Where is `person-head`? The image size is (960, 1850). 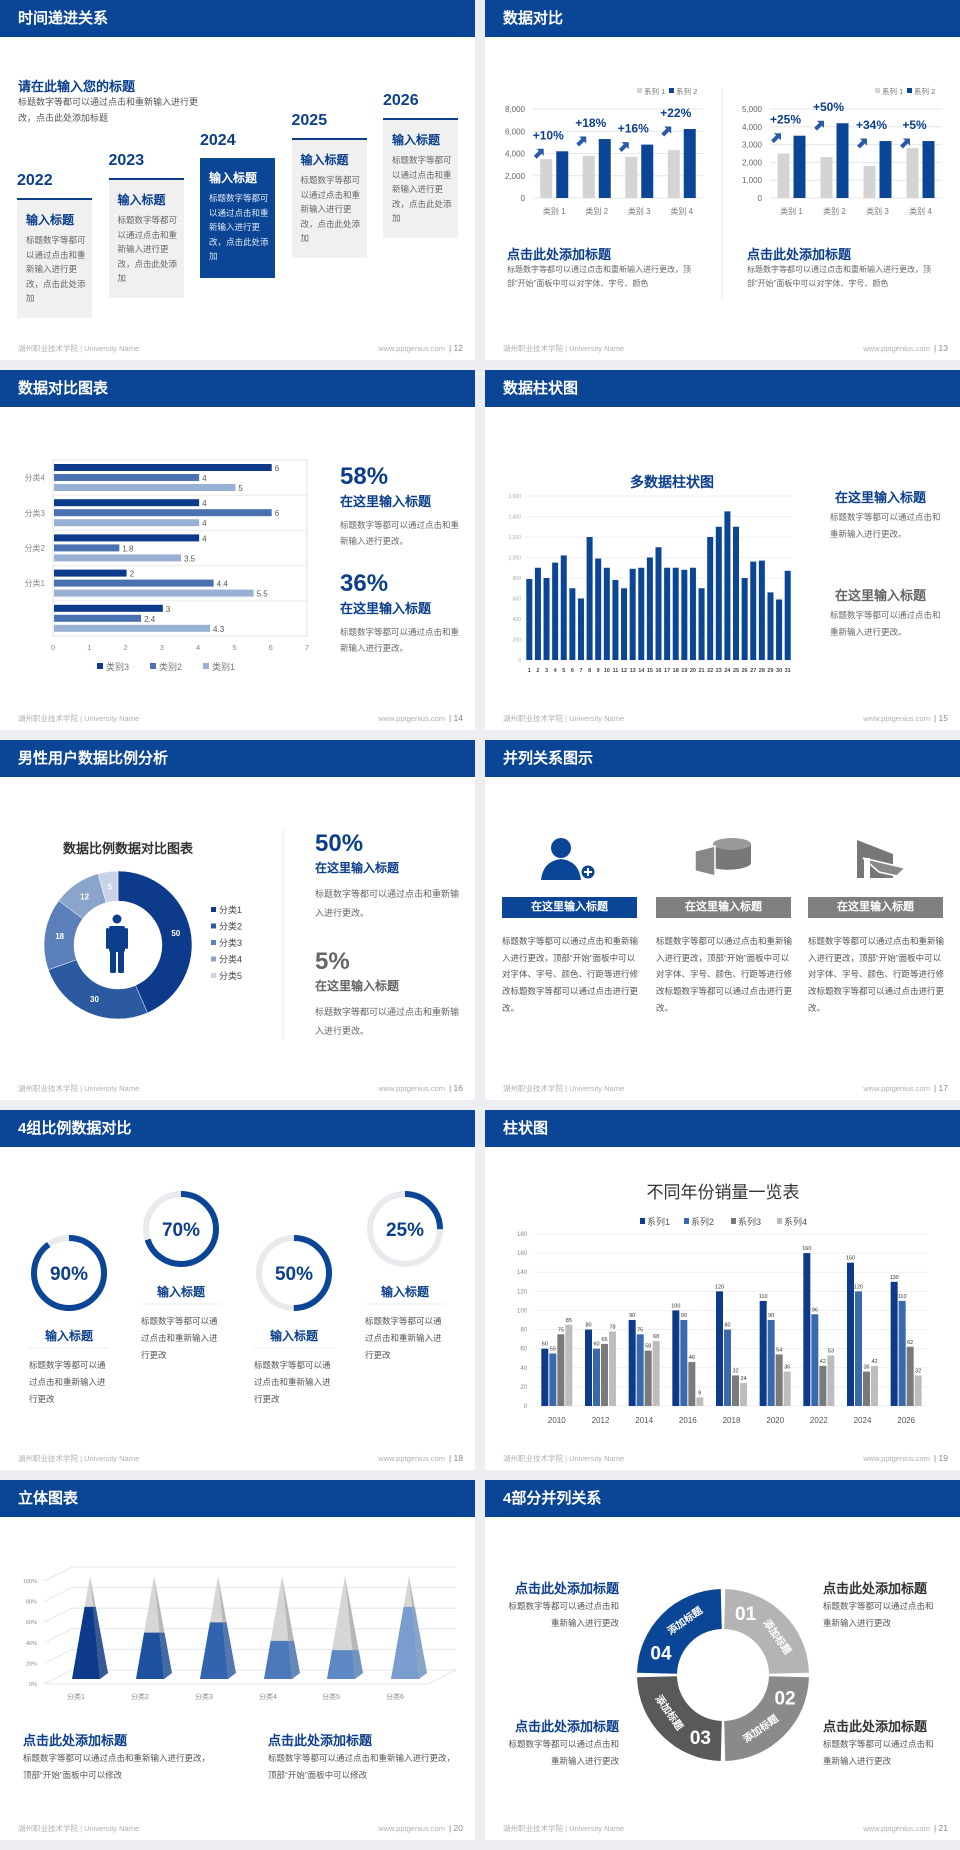 person-head is located at coordinates (117, 919).